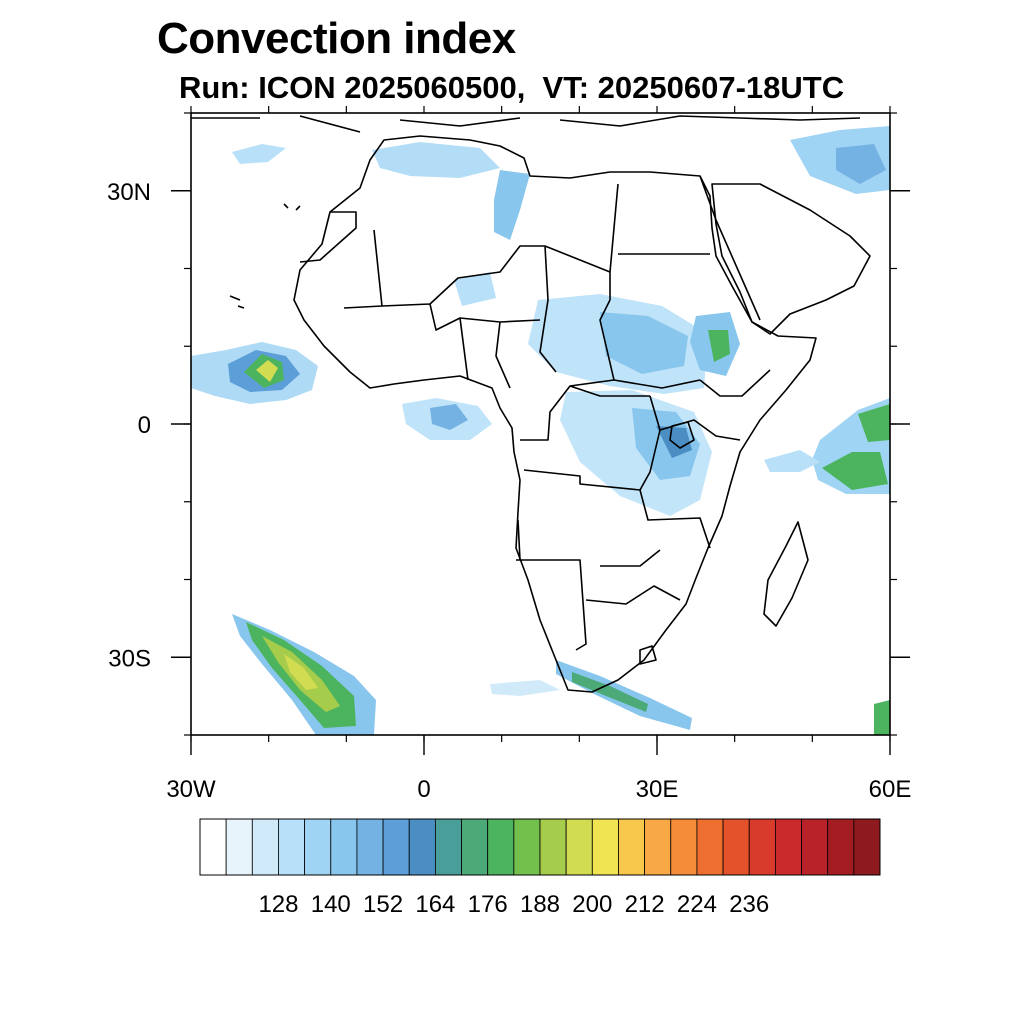 The width and height of the screenshot is (1024, 1024). Describe the element at coordinates (336, 38) in the screenshot. I see `chart-title: Convection index` at that location.